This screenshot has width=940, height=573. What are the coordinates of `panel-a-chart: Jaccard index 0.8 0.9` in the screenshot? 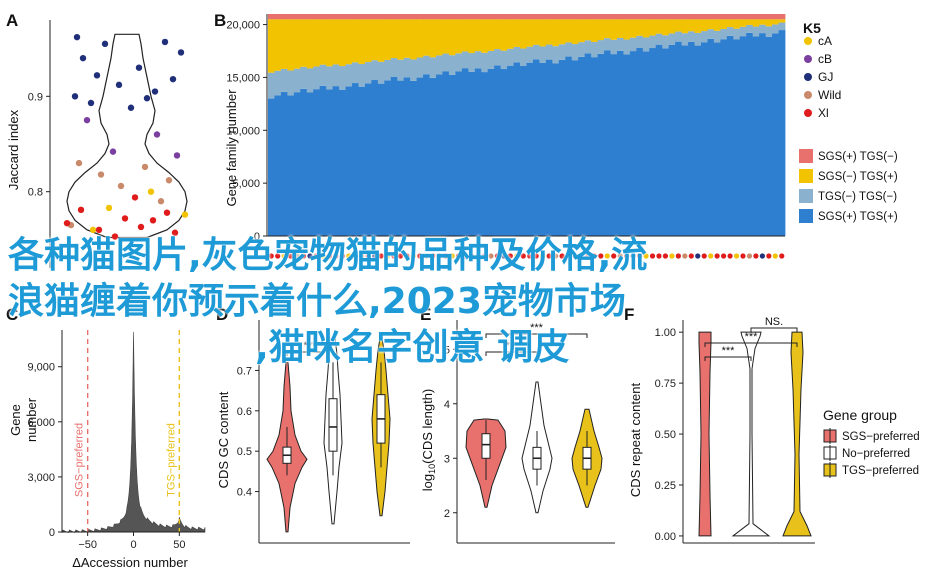 It's located at (97, 144).